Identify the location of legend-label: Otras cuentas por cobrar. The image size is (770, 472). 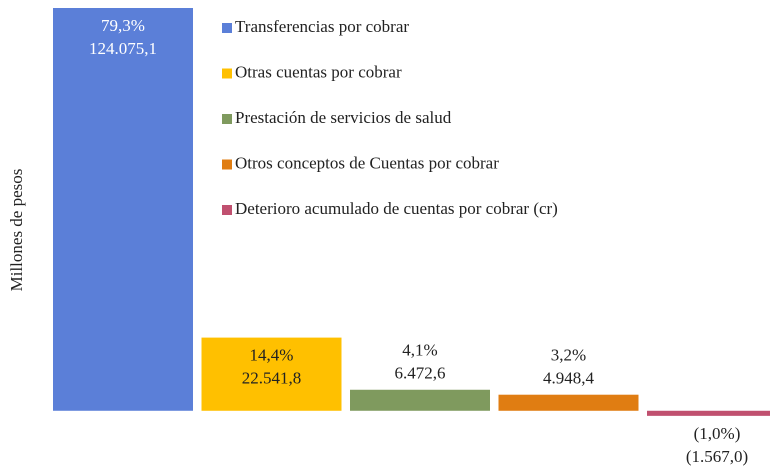
(318, 71).